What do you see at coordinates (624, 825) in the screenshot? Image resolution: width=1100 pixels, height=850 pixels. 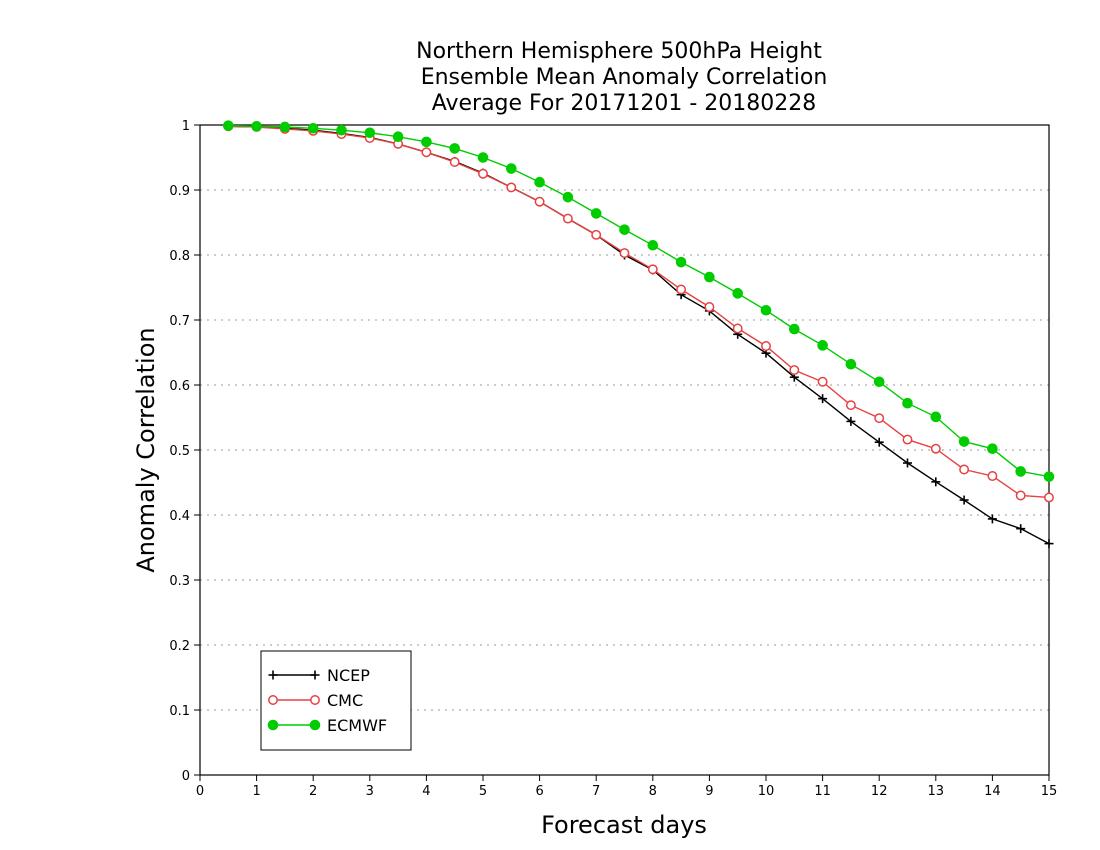 I see `x-axis-label: Forecast days` at bounding box center [624, 825].